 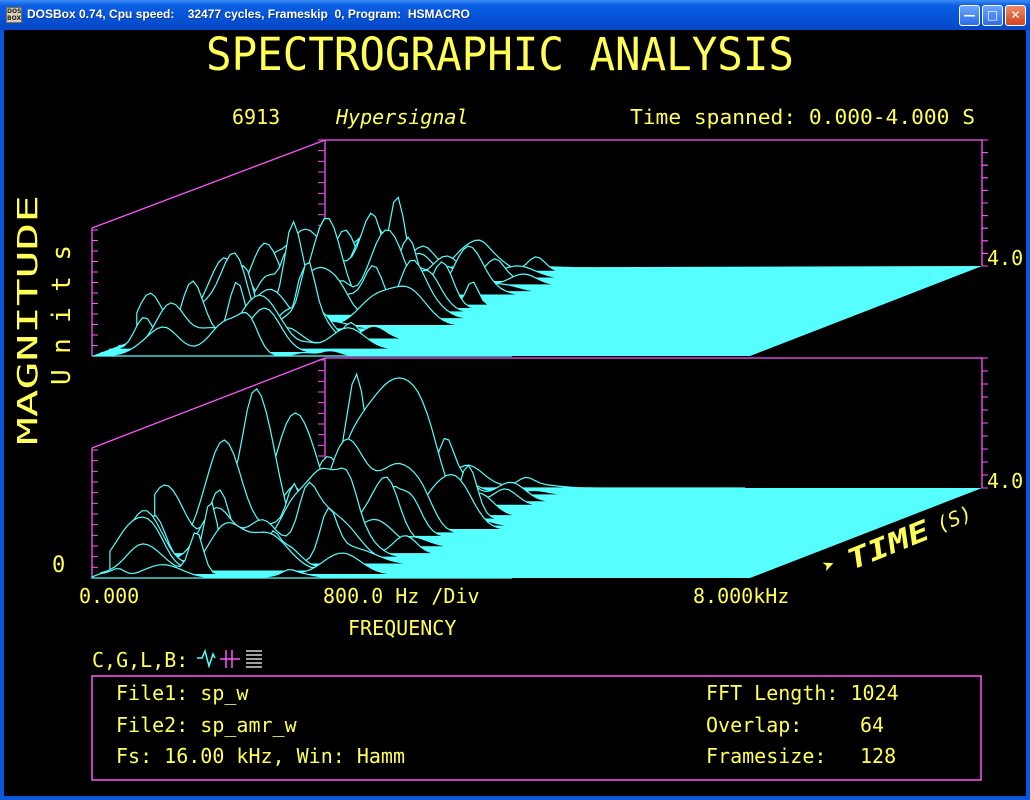 What do you see at coordinates (206, 658) in the screenshot?
I see `waveform-icon` at bounding box center [206, 658].